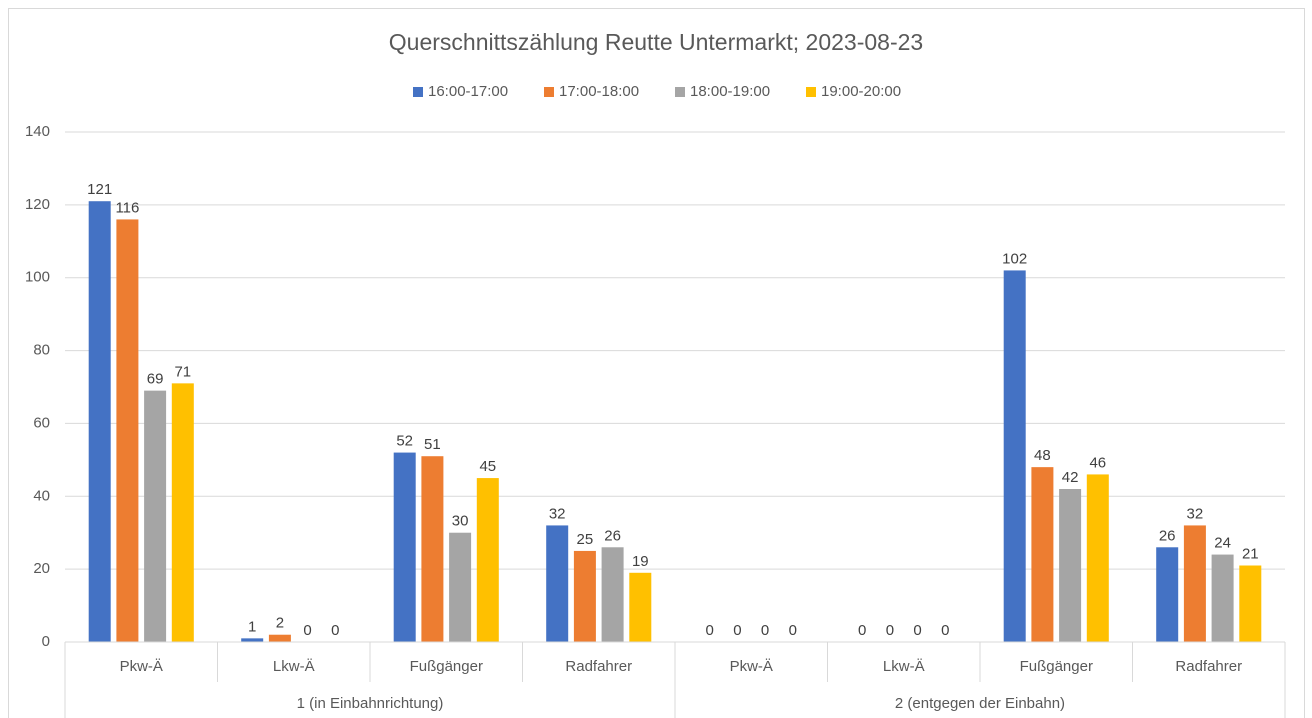 This screenshot has width=1312, height=718. I want to click on data-label: 52, so click(404, 441).